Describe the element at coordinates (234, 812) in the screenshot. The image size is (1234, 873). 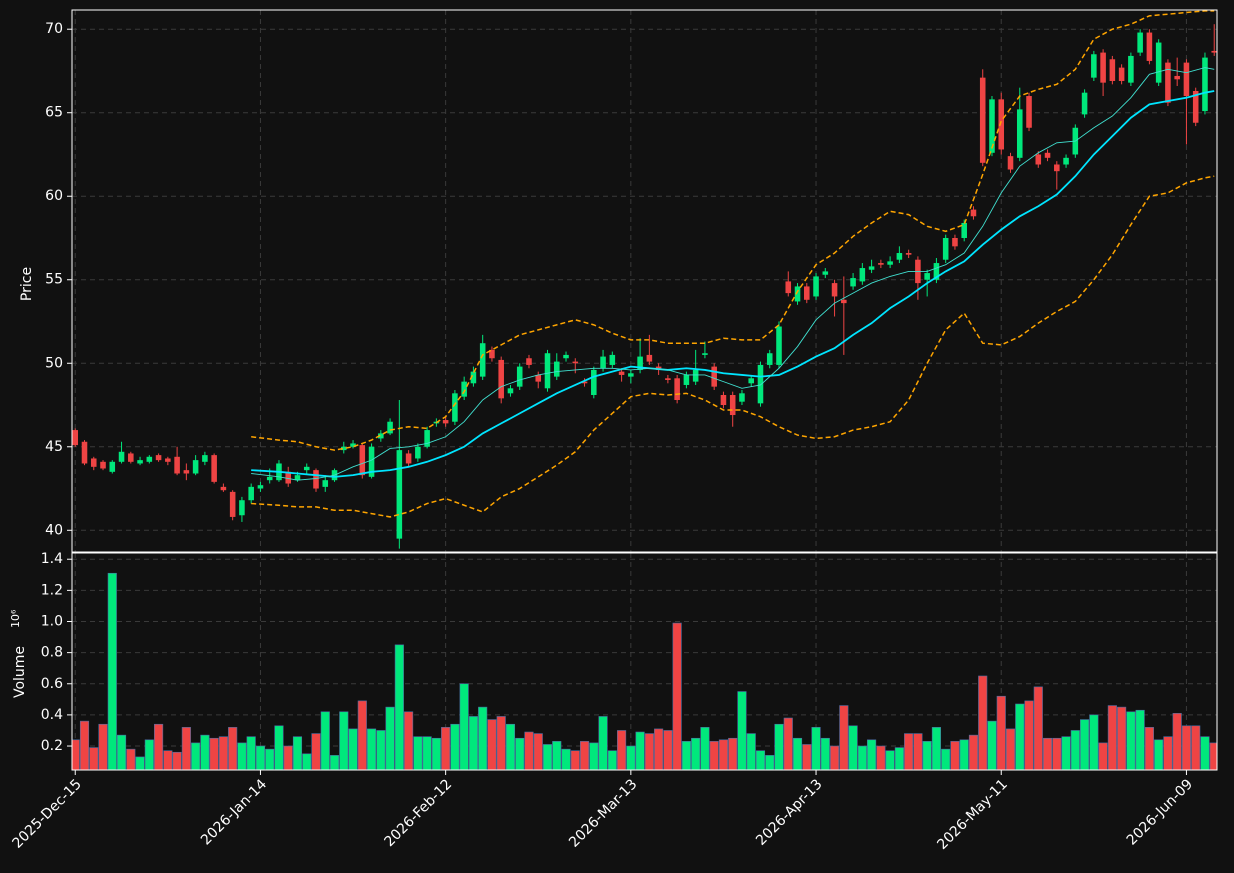
I see `x-tick-label: 2026-Jan-14` at that location.